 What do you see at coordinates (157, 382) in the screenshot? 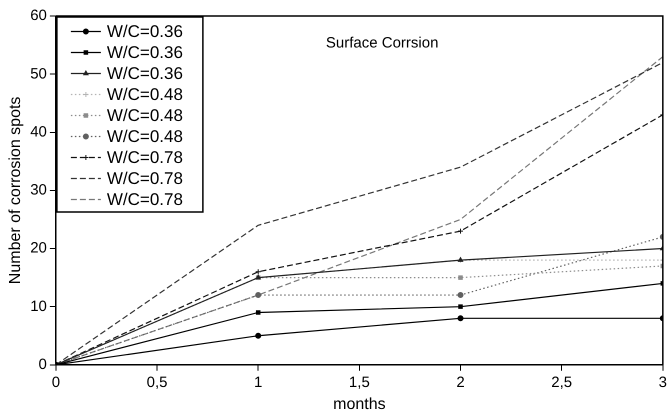
I see `x-tick-label: 0,5` at bounding box center [157, 382].